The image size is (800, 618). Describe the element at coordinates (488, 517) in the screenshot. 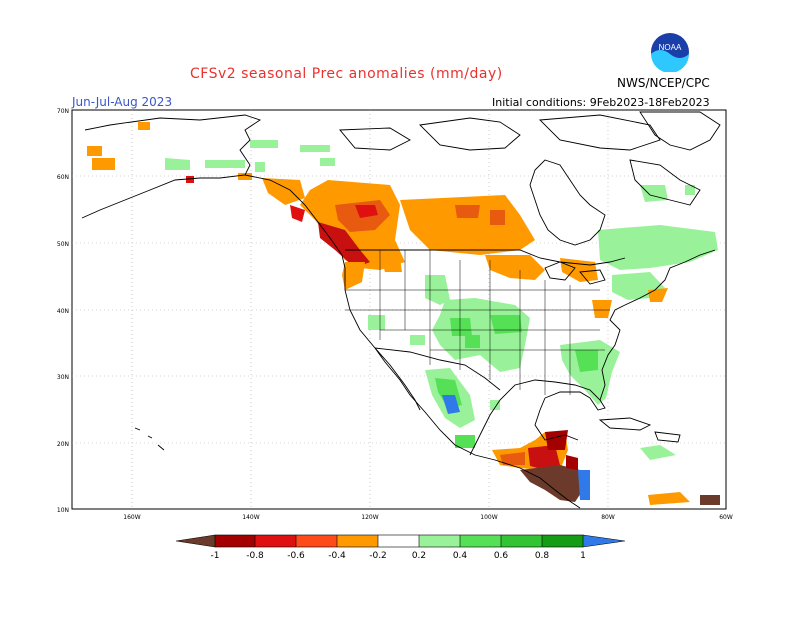

I see `lon-label: 100W` at that location.